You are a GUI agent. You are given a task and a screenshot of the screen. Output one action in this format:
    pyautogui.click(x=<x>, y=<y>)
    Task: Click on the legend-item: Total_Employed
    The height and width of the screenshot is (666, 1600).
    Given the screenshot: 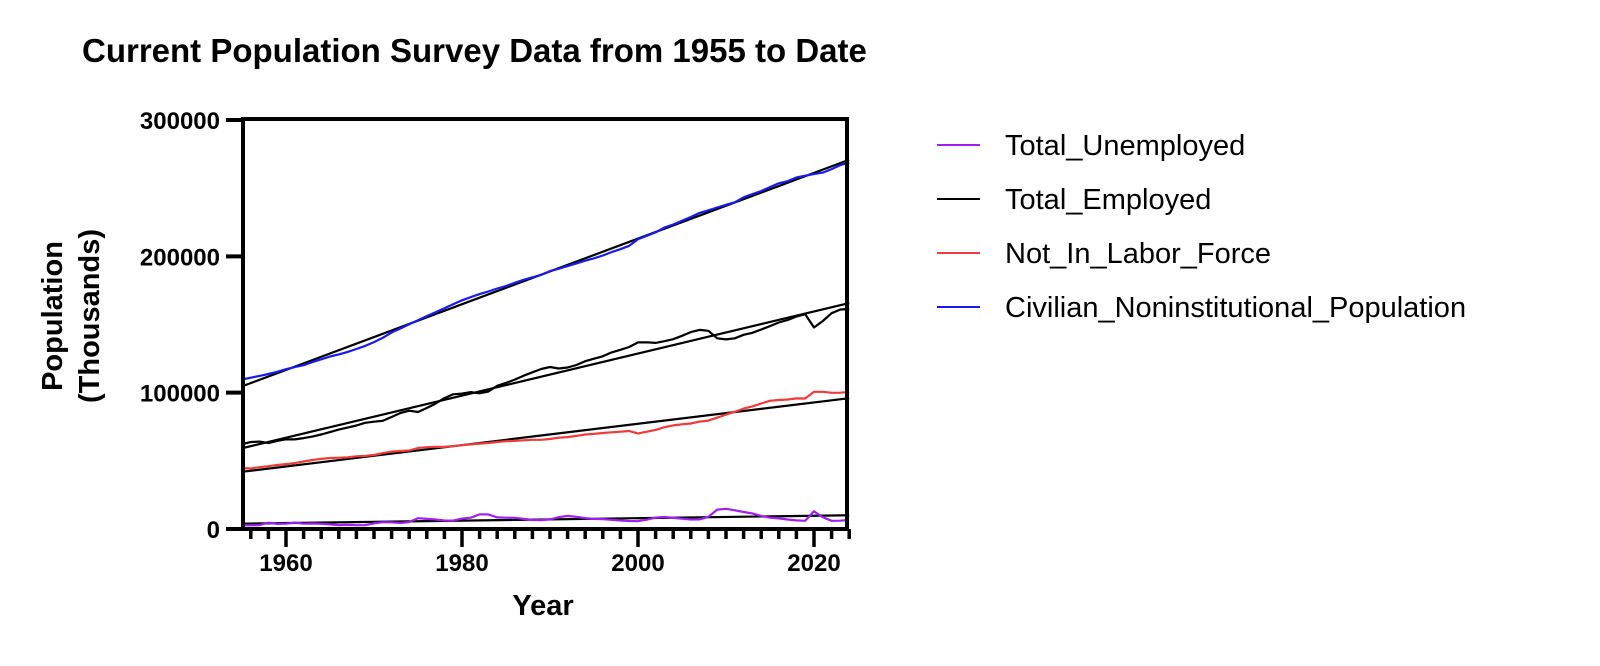 What is the action you would take?
    pyautogui.click(x=1074, y=200)
    